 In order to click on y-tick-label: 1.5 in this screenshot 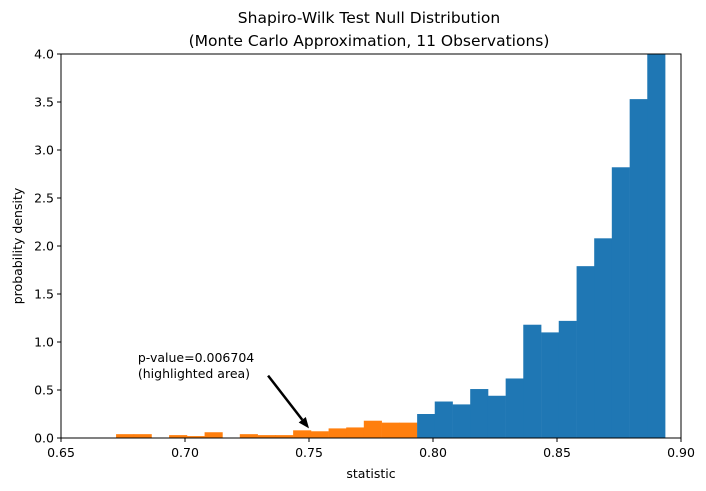, I will do `click(44, 294)`.